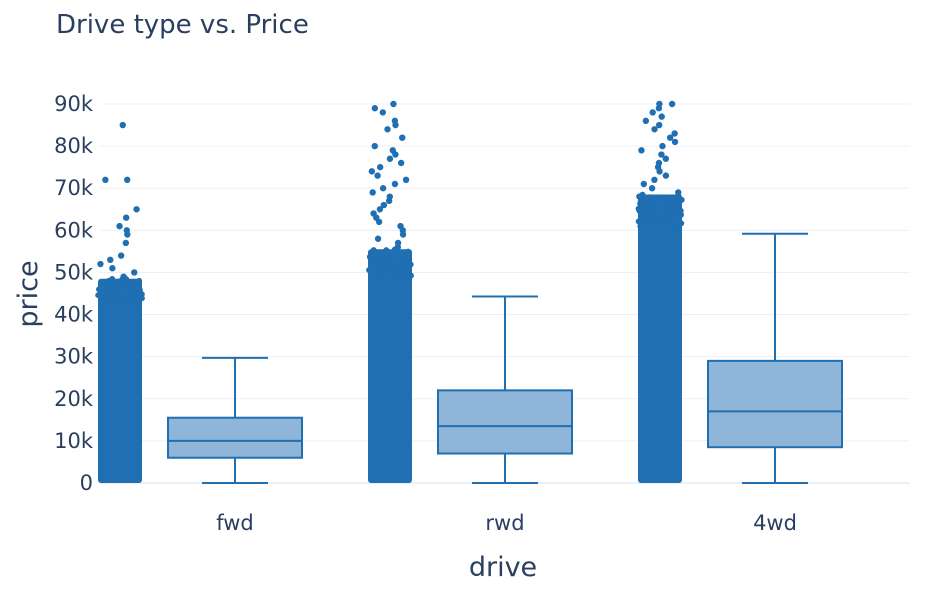  I want to click on chart-title: Drive type vs. Price, so click(182, 25).